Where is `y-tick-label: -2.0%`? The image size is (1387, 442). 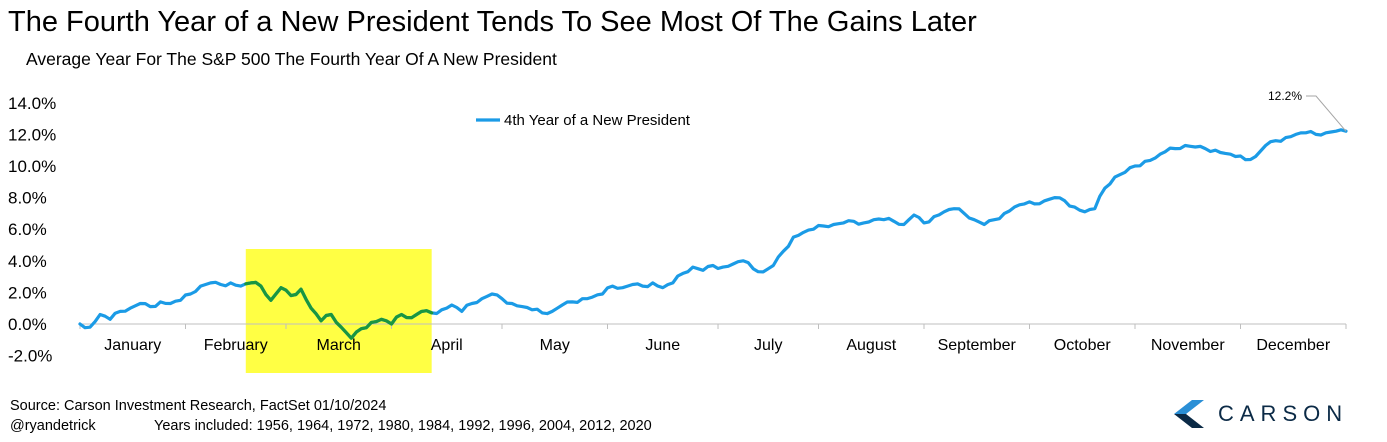 y-tick-label: -2.0% is located at coordinates (30, 356).